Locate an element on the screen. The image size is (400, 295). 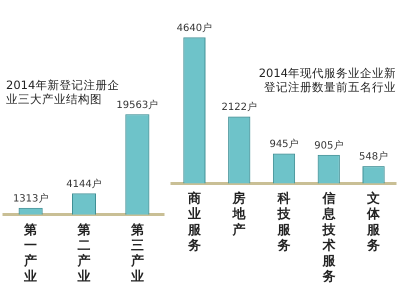
x-tick-label: 商业服务 is located at coordinates (194, 222).